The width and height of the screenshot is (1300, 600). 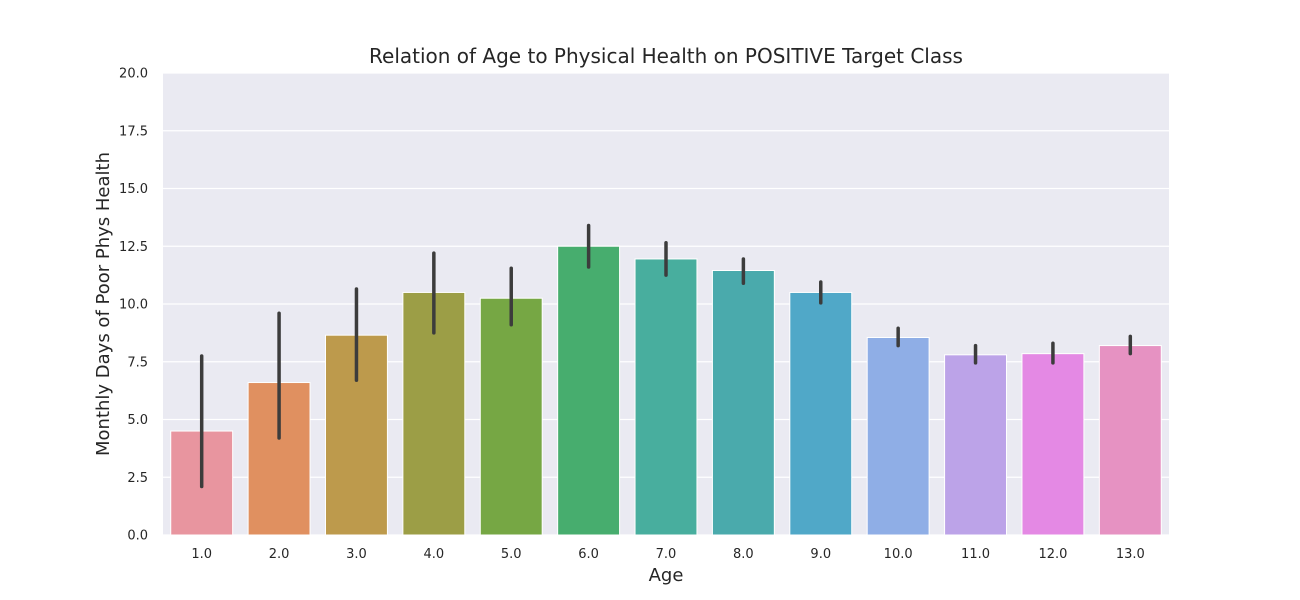 I want to click on x-tick-label: 7.0, so click(x=666, y=554).